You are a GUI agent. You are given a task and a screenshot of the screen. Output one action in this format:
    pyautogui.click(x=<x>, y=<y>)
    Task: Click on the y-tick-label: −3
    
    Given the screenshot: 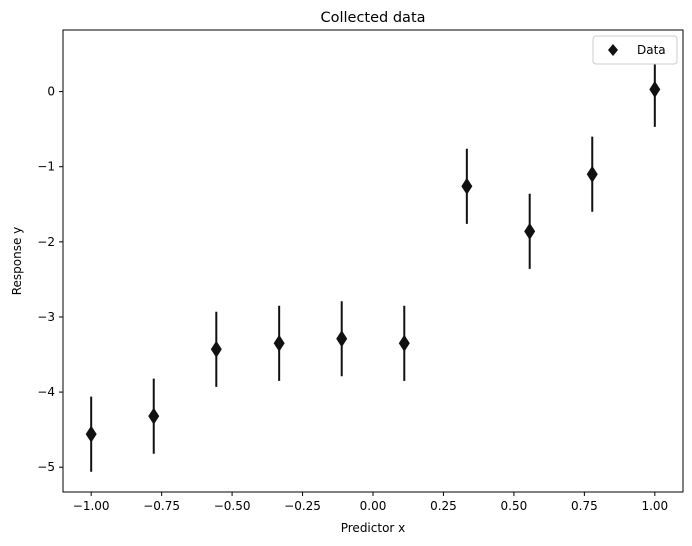 What is the action you would take?
    pyautogui.click(x=46, y=317)
    